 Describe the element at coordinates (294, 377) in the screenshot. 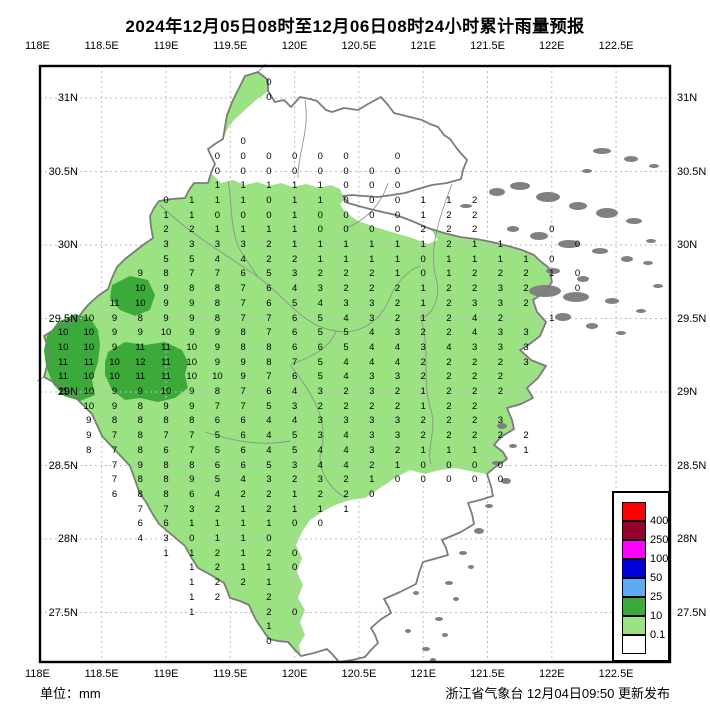

I see `rainfall-value: 6` at that location.